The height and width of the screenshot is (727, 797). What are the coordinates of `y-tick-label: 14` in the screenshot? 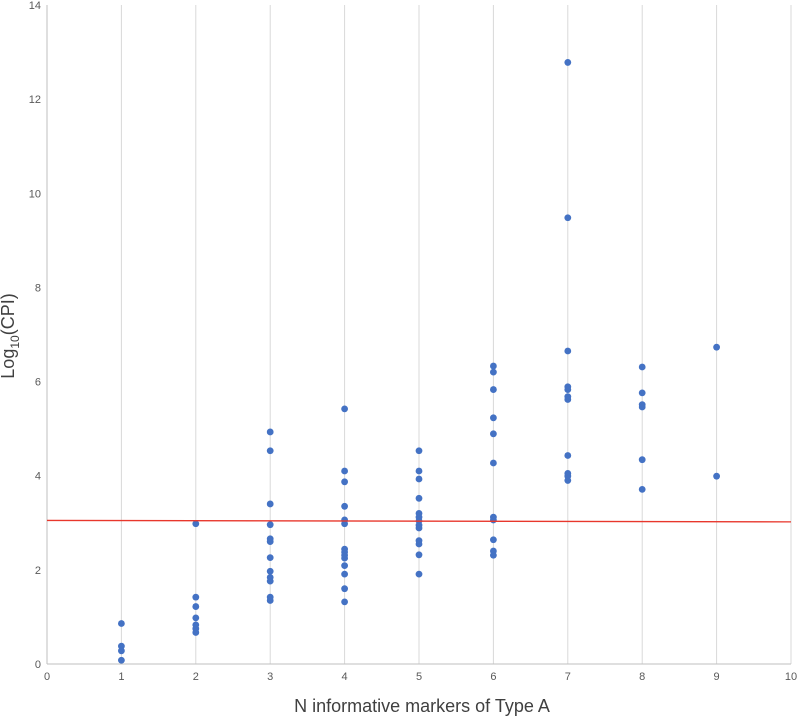 It's located at (35, 6).